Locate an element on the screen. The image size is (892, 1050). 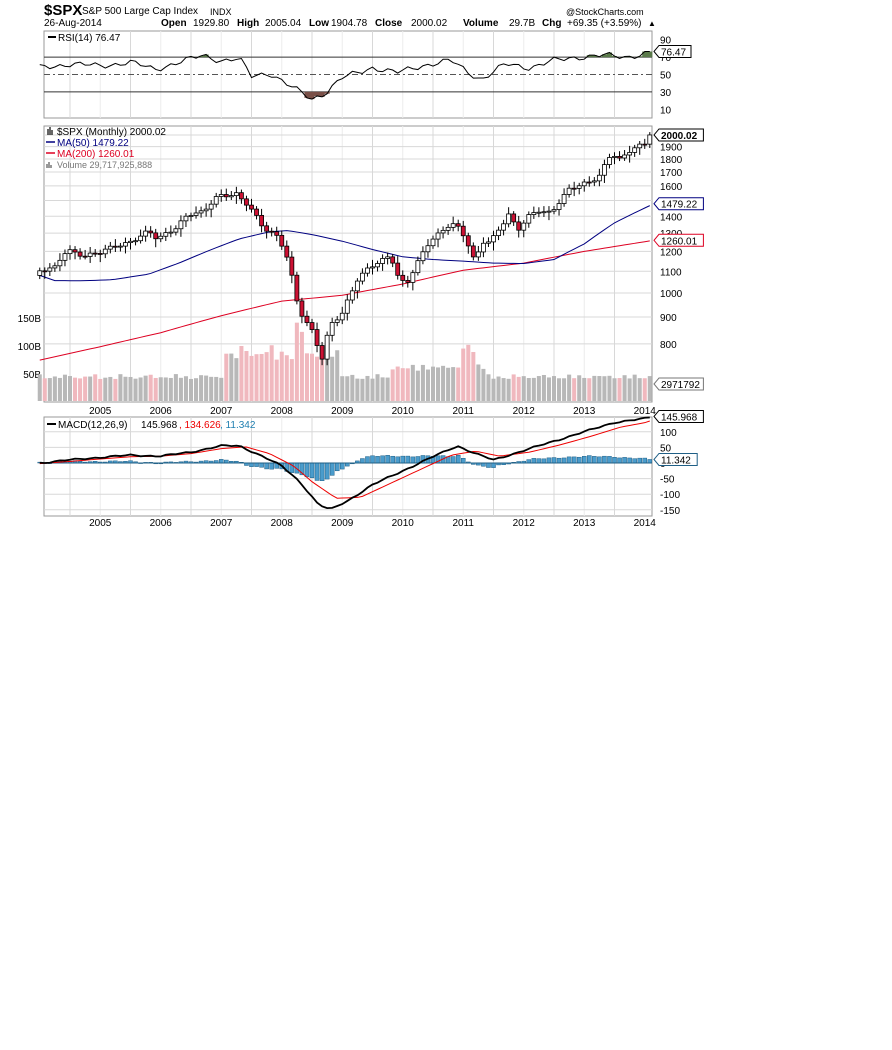
close-label: Close is located at coordinates (389, 23).